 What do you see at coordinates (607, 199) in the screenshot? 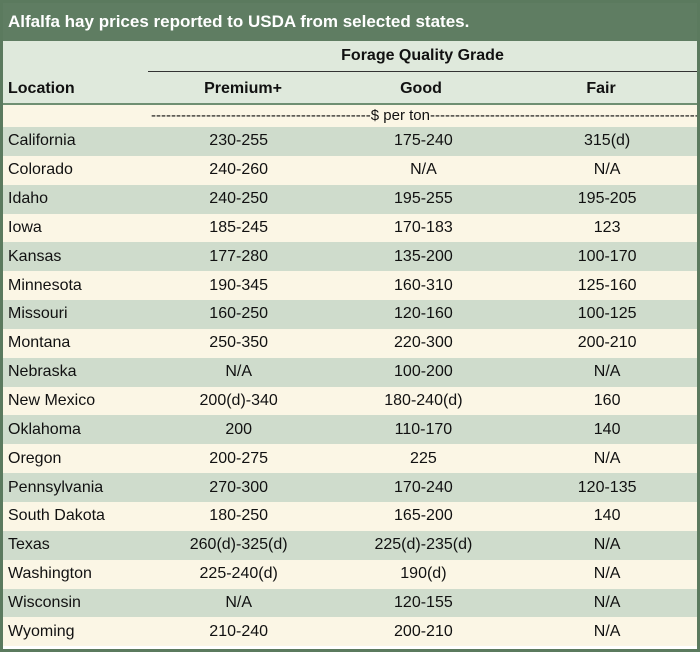
I see `fair-cell: 195-205` at bounding box center [607, 199].